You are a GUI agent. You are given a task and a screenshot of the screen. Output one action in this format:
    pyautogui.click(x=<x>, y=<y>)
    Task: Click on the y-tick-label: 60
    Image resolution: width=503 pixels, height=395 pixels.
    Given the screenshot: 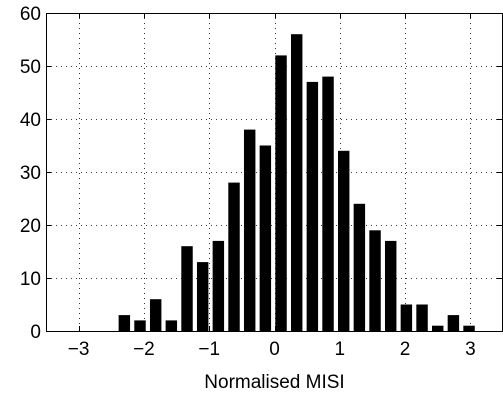 What is the action you would take?
    pyautogui.click(x=30, y=14)
    